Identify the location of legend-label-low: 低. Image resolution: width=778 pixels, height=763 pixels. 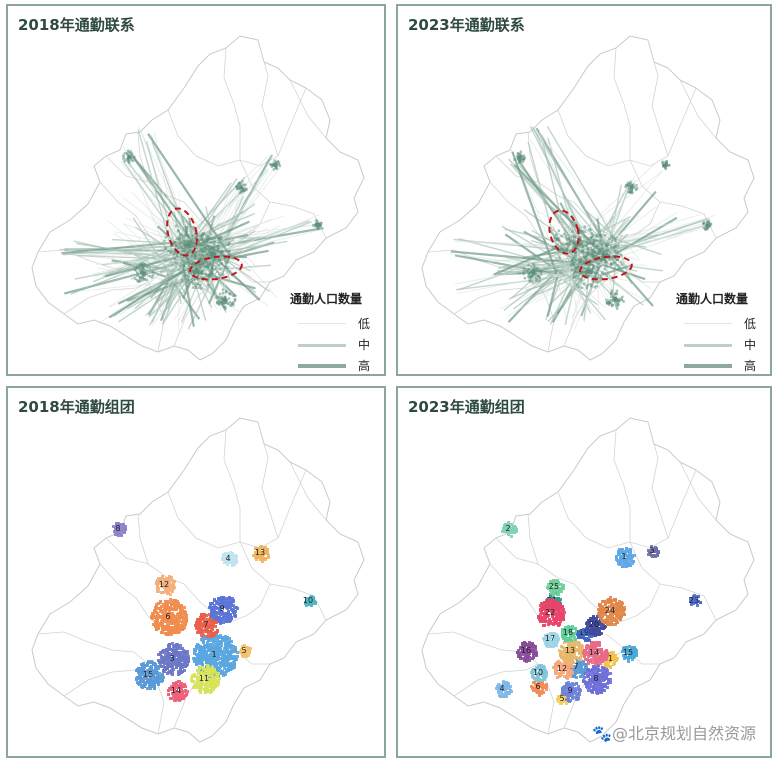
(364, 324).